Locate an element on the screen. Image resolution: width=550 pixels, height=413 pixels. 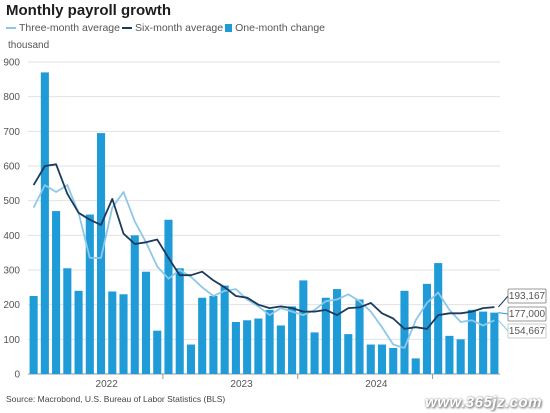
y-tick-label: 800 is located at coordinates (11, 97).